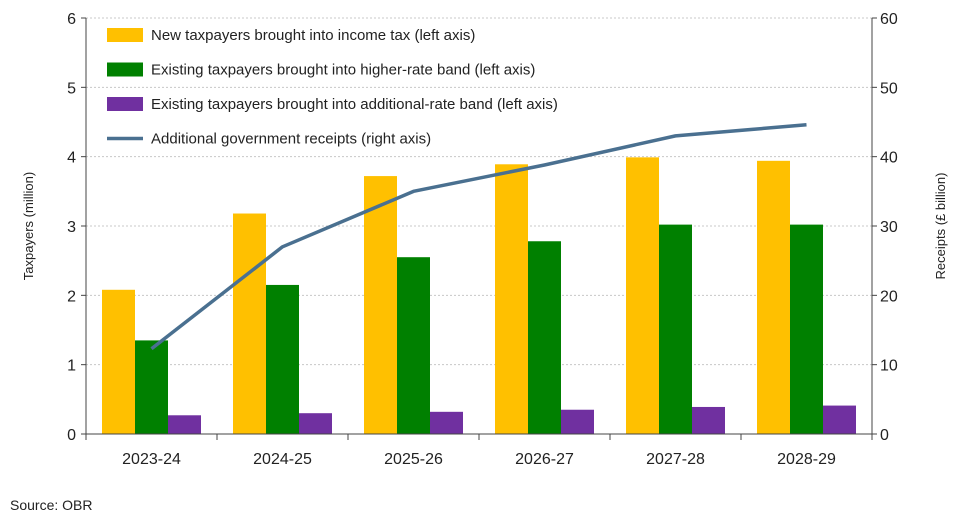 Image resolution: width=960 pixels, height=527 pixels. I want to click on left-axis-title: Taxpayers (million), so click(28, 226).